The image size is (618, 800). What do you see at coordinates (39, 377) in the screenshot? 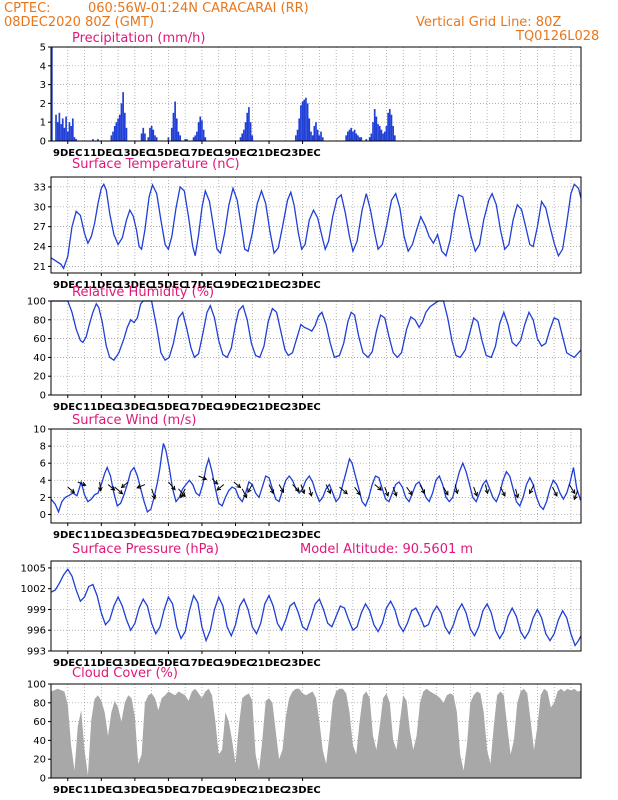
I see `y-tick-label: 20` at bounding box center [39, 377].